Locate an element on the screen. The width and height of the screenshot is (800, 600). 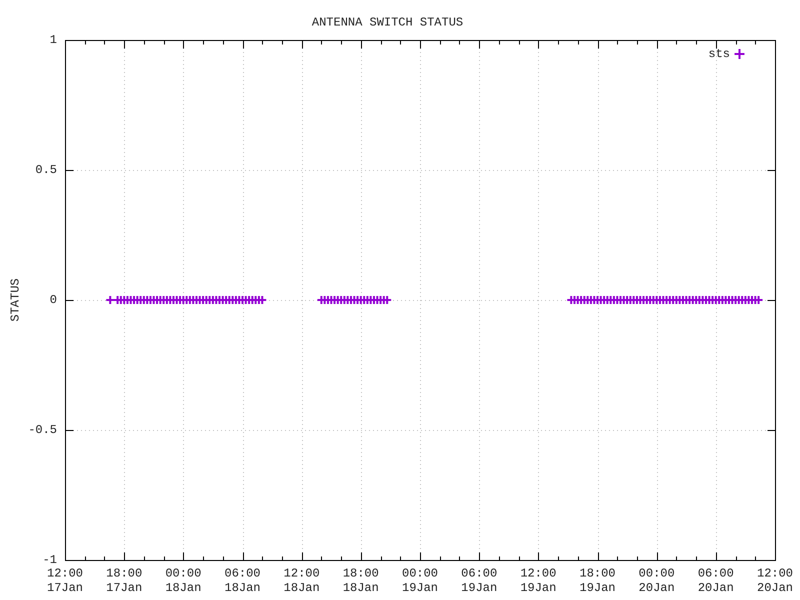
y-tick-label: 1 is located at coordinates (53, 40).